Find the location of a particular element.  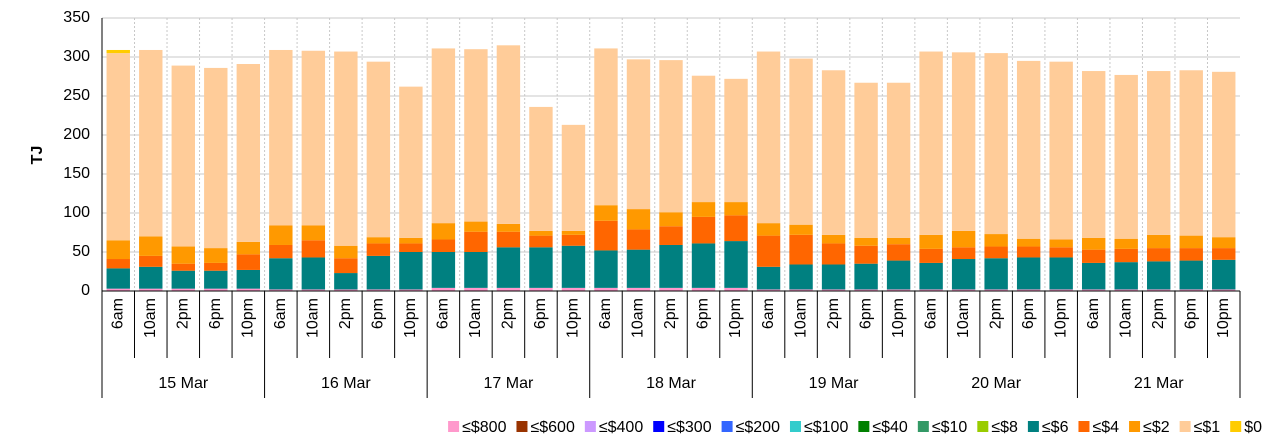

group-label: 18 Mar is located at coordinates (671, 383).